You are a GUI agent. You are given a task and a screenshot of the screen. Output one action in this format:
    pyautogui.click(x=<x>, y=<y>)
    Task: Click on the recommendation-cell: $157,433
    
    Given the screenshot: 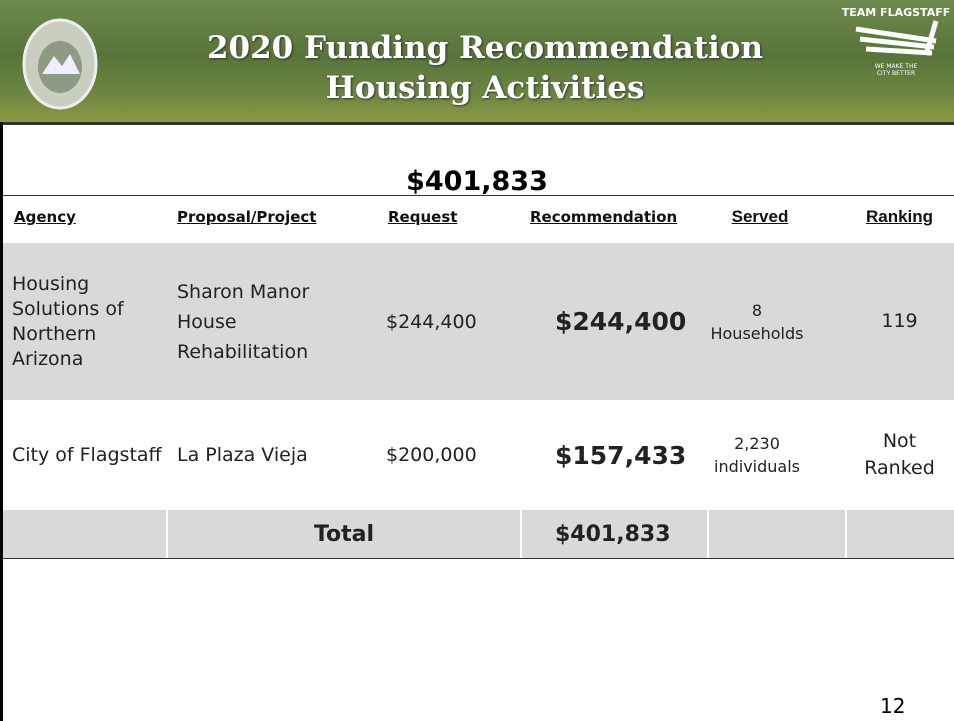 What is the action you would take?
    pyautogui.click(x=621, y=455)
    